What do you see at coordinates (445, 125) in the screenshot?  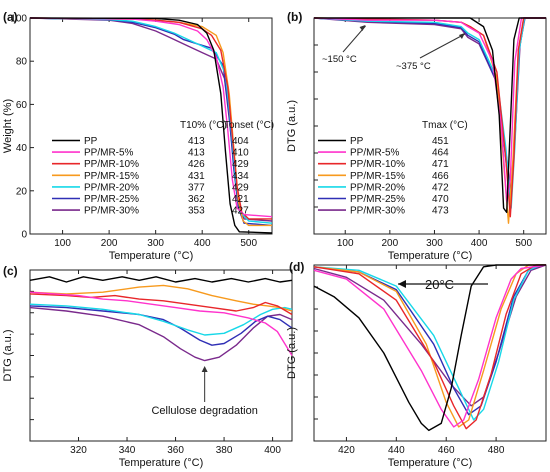 I see `table-header-tmax: Tmax (°C)` at bounding box center [445, 125].